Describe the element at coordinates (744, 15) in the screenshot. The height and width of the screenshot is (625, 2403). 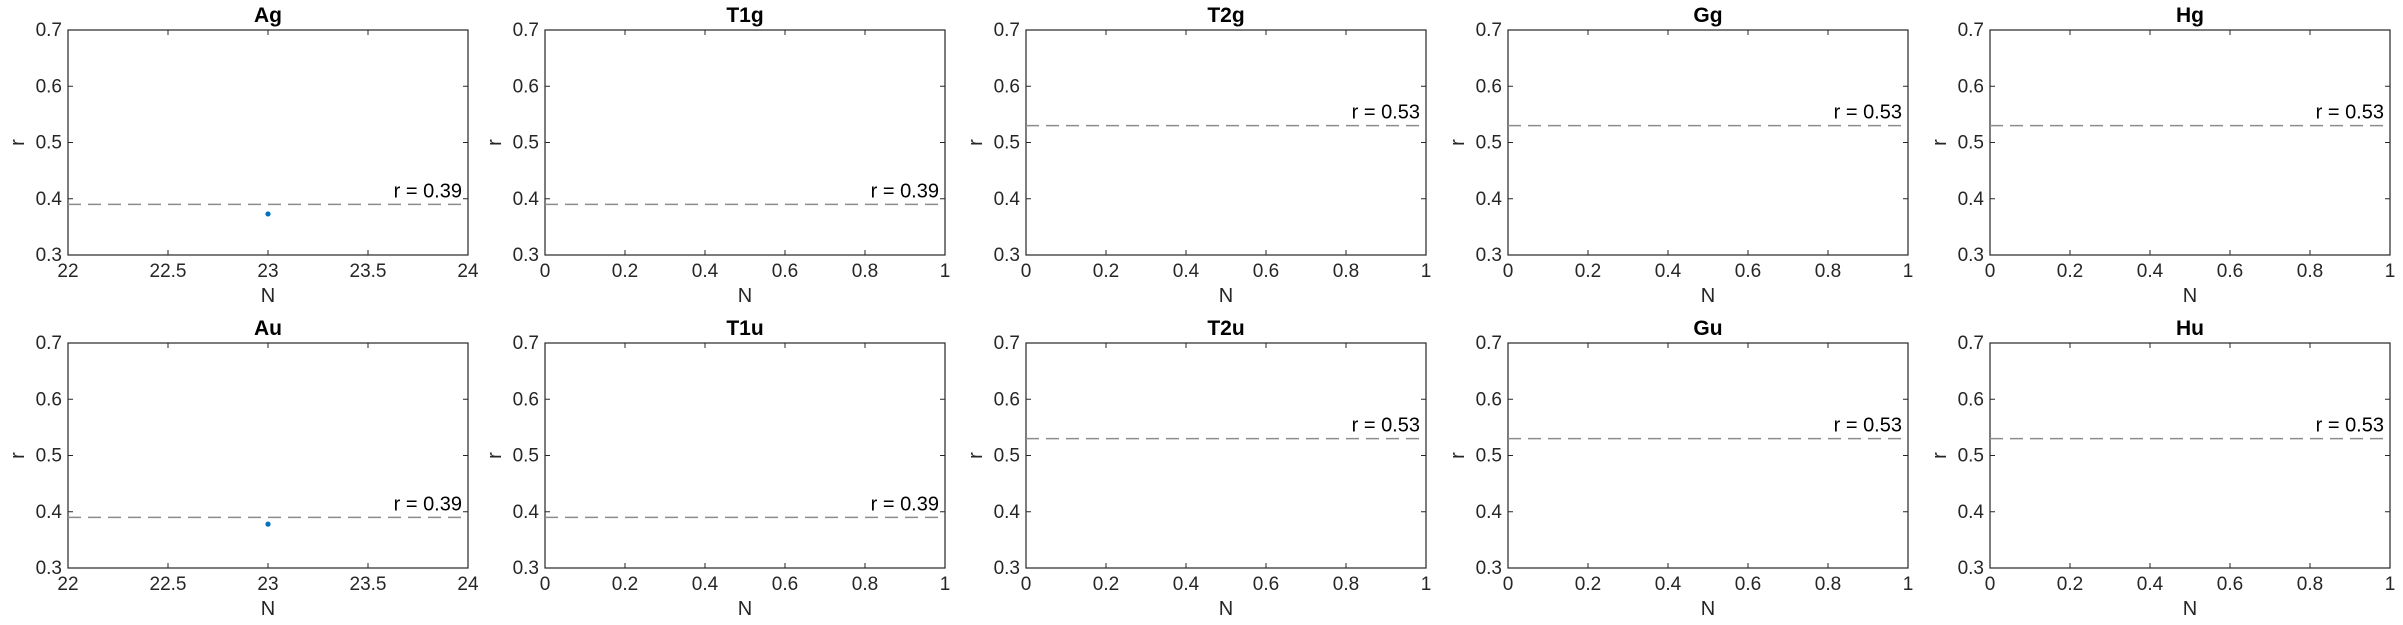
I see `subplot-title: T1g` at that location.